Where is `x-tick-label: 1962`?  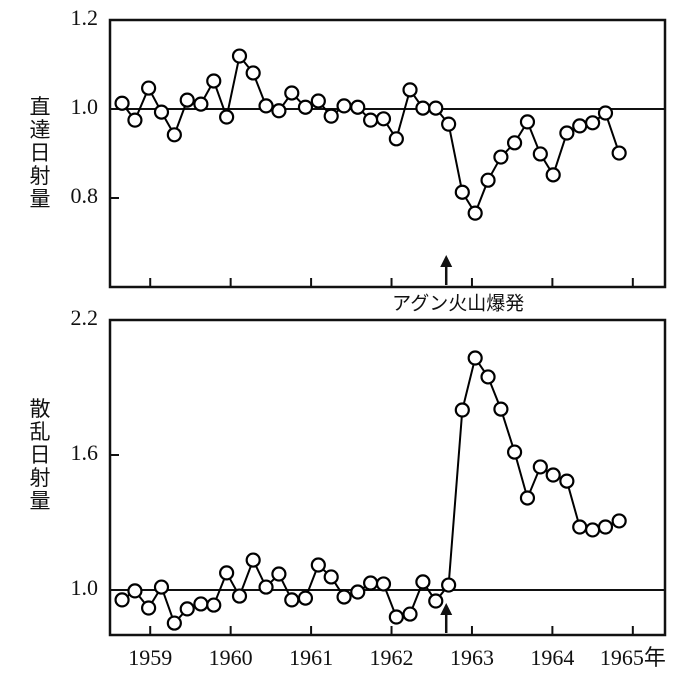 x-tick-label: 1962 is located at coordinates (392, 657).